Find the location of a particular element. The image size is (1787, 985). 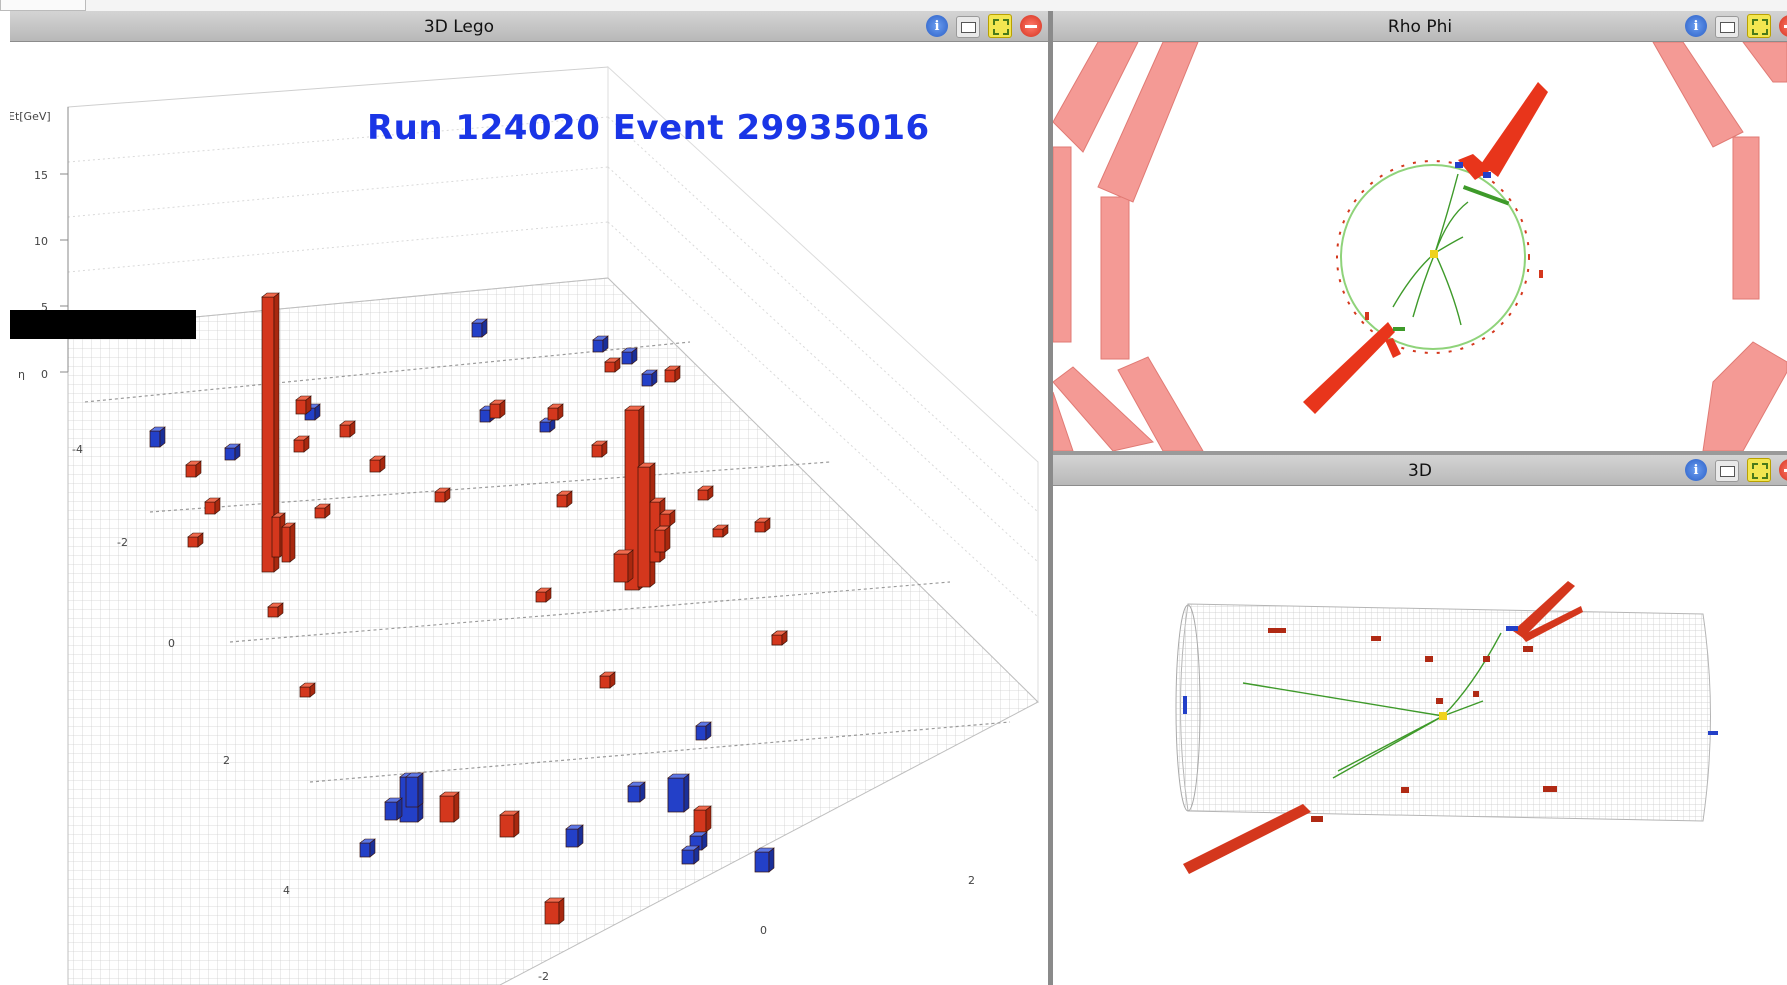

window-tab is located at coordinates (43, 5).